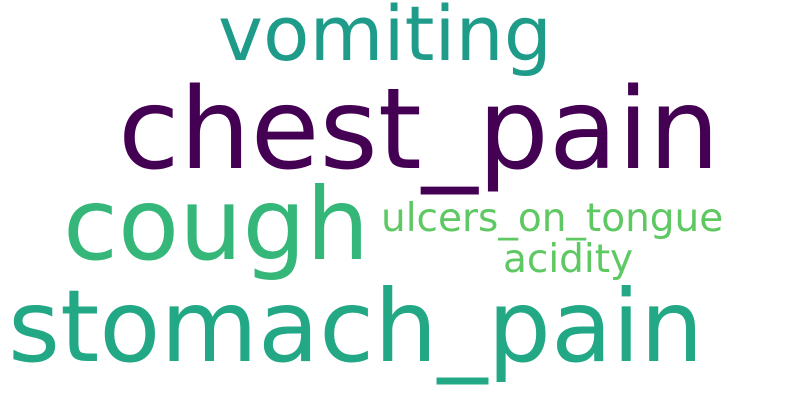 The height and width of the screenshot is (400, 800). Describe the element at coordinates (568, 259) in the screenshot. I see `word-acidity: acidity` at that location.